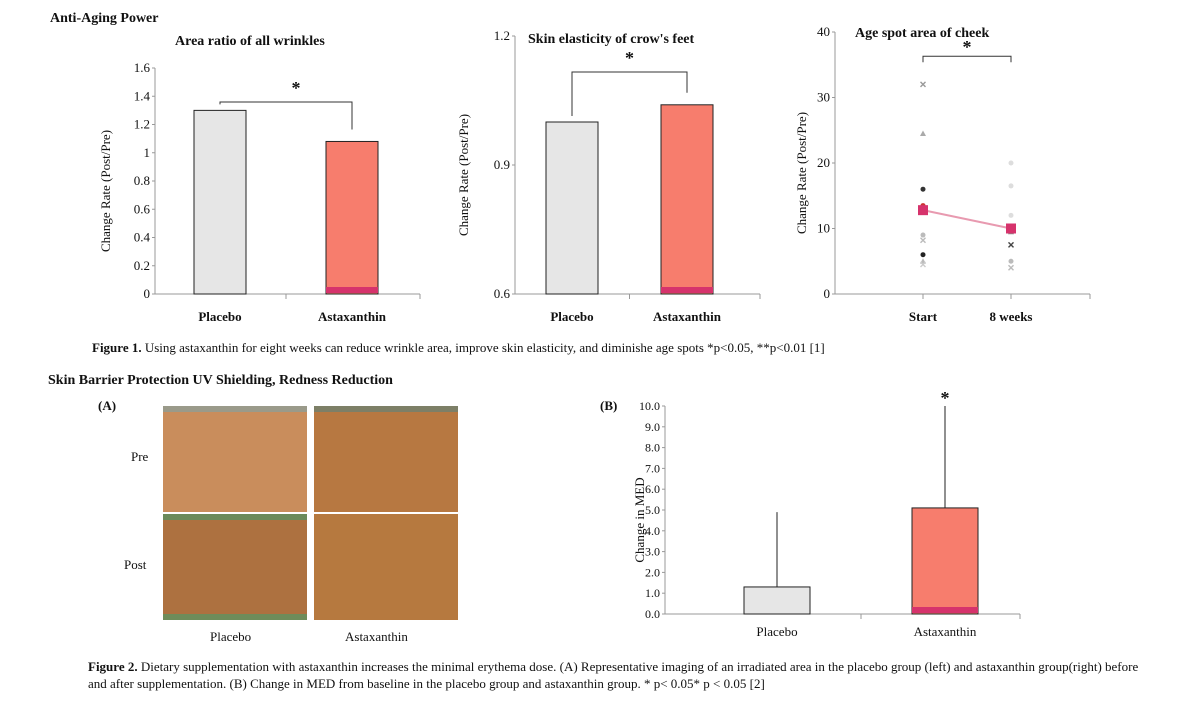 This screenshot has width=1200, height=717. Describe the element at coordinates (147, 152) in the screenshot. I see `y-tick-label: 1` at that location.